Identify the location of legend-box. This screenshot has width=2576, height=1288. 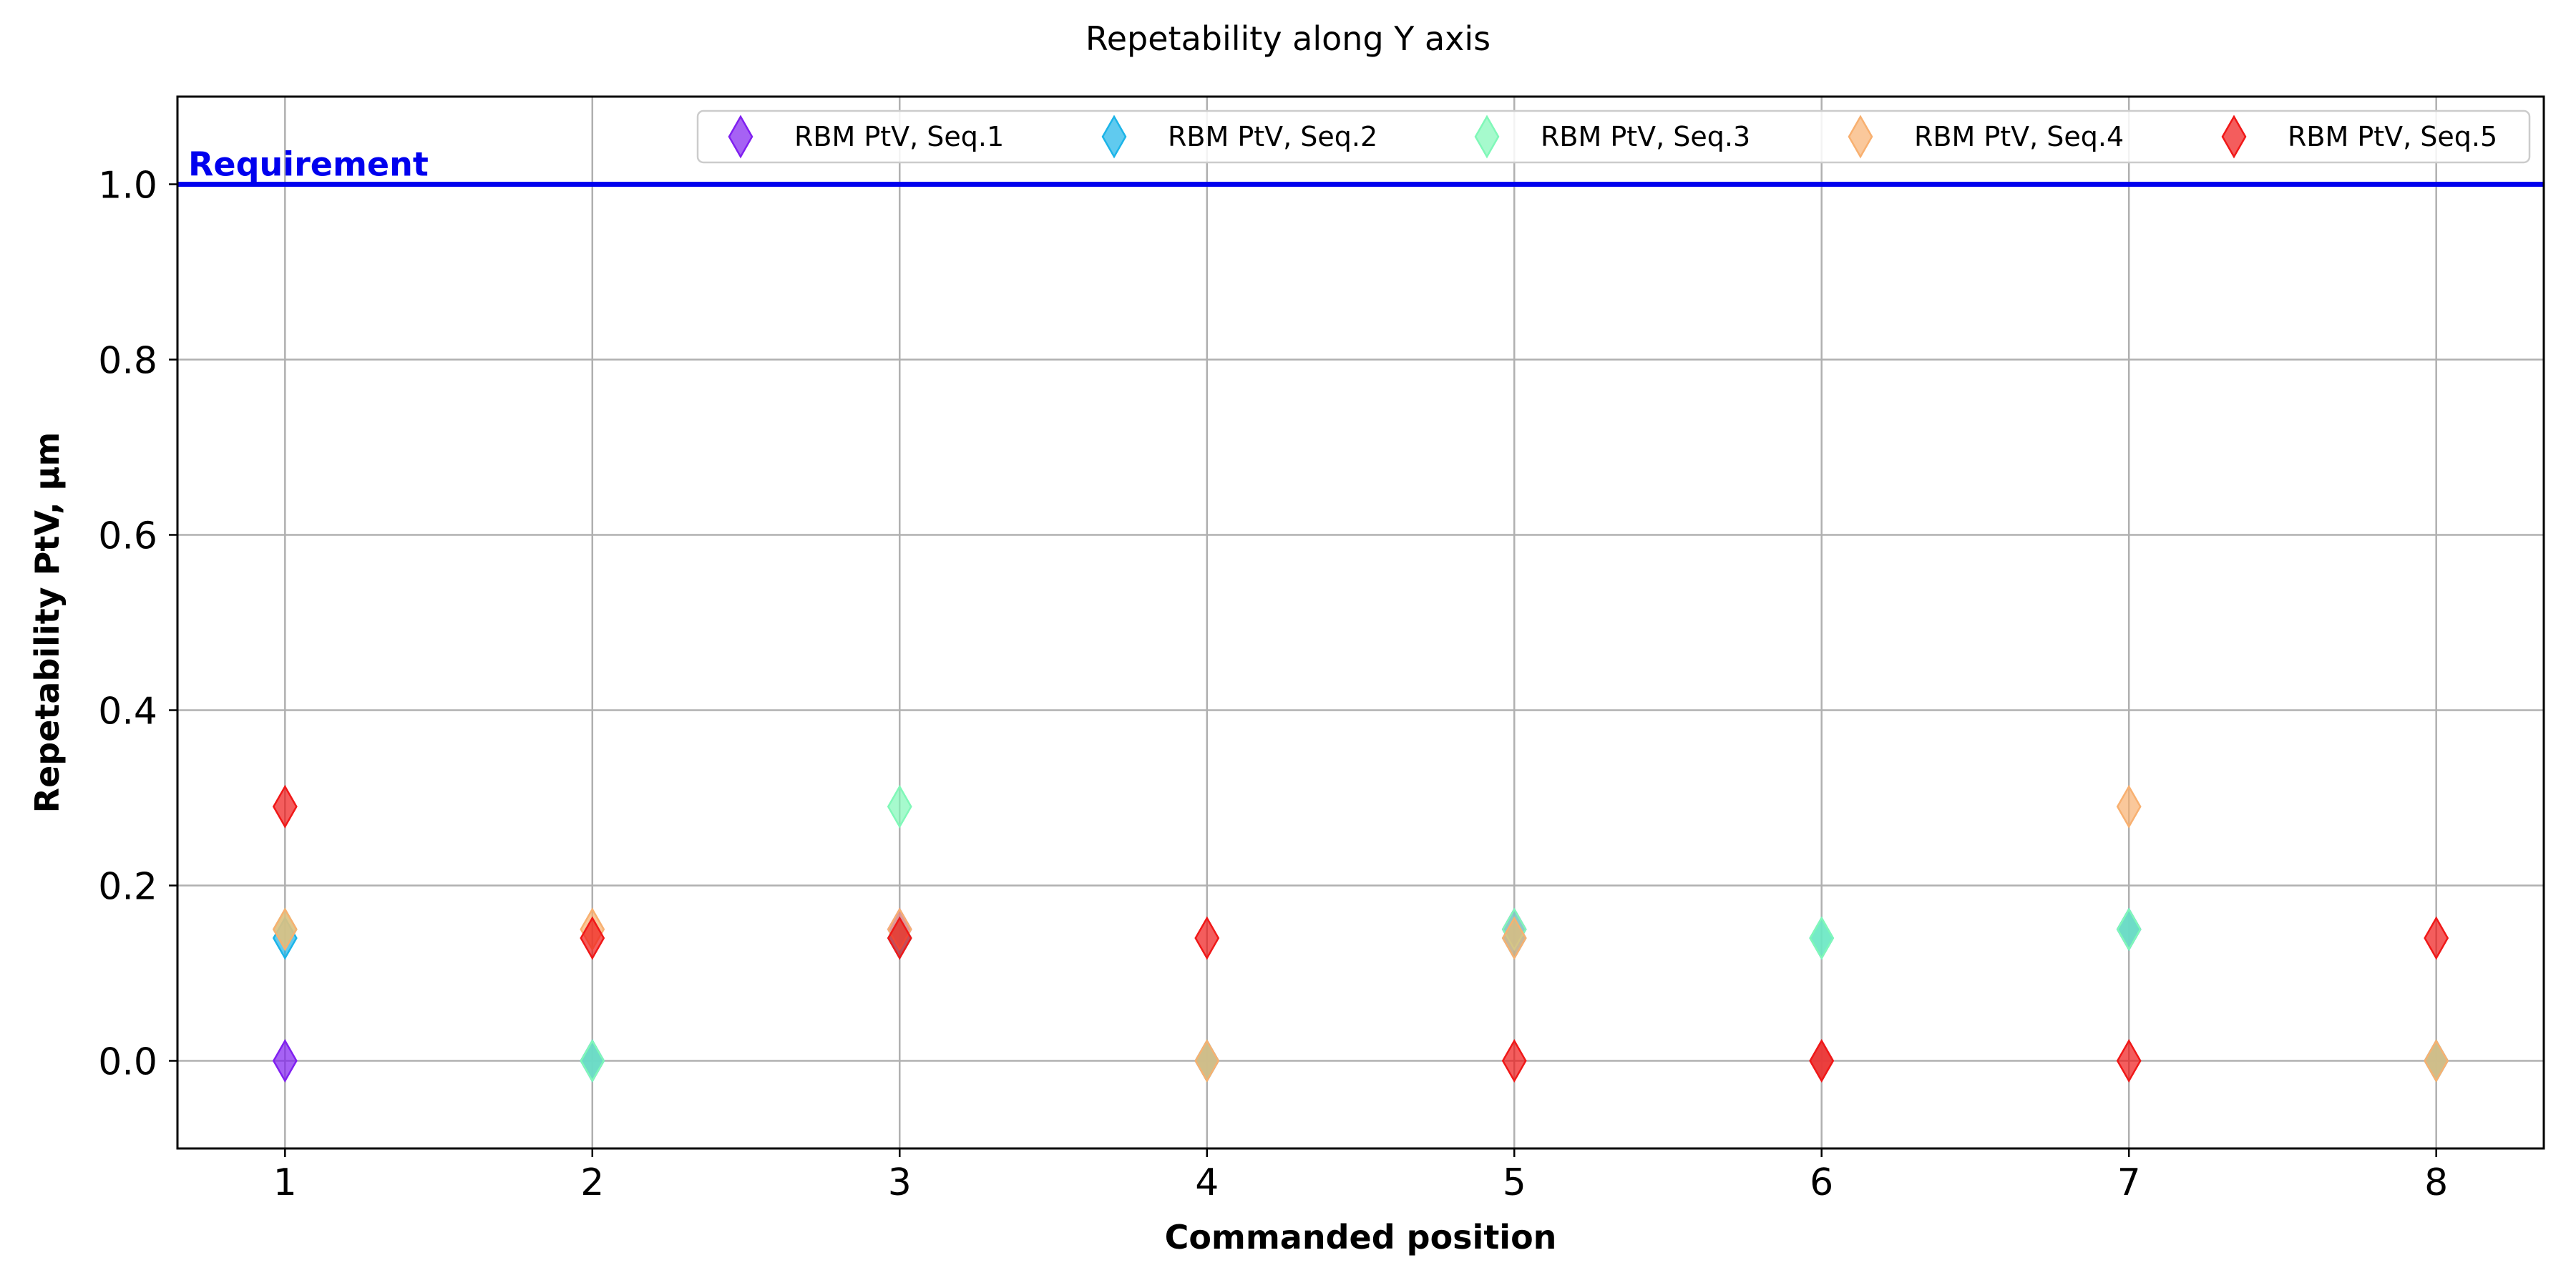
(1613, 136).